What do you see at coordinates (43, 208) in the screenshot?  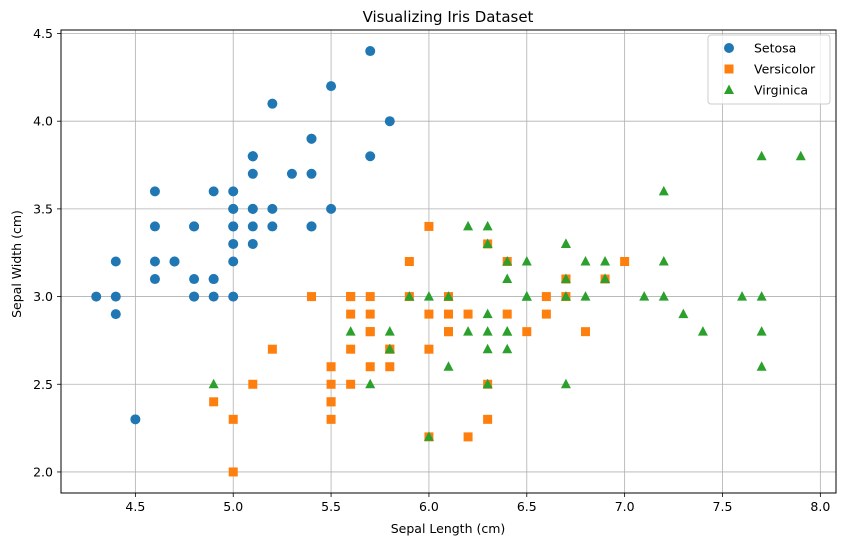 I see `y-tick-label: 3.5` at bounding box center [43, 208].